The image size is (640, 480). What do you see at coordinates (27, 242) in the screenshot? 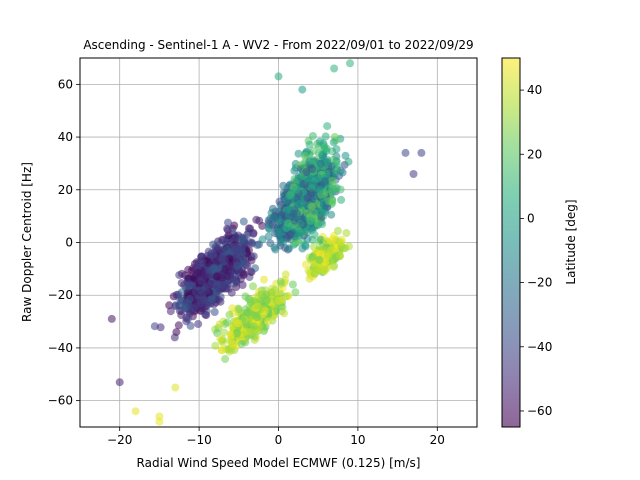
I see `y-axis-label: Raw Doppler Centroid [Hz]` at bounding box center [27, 242].